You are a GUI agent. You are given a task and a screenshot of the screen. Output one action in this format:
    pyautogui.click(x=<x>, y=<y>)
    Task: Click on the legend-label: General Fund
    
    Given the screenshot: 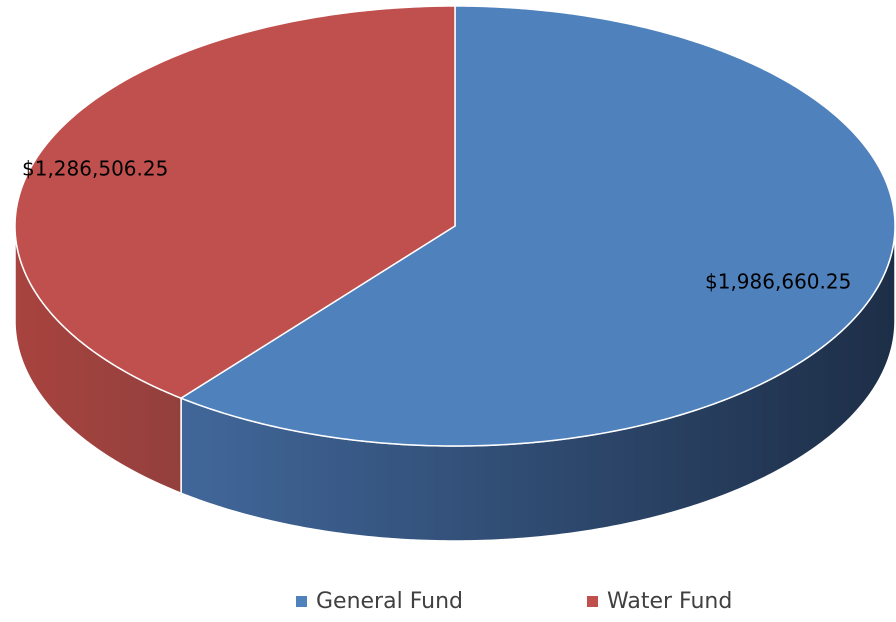 What is the action you would take?
    pyautogui.click(x=389, y=601)
    